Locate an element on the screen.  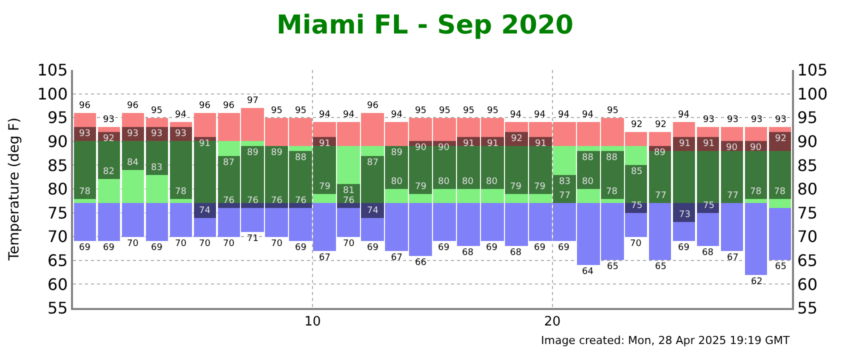
x-tick-label: 20 is located at coordinates (552, 322).